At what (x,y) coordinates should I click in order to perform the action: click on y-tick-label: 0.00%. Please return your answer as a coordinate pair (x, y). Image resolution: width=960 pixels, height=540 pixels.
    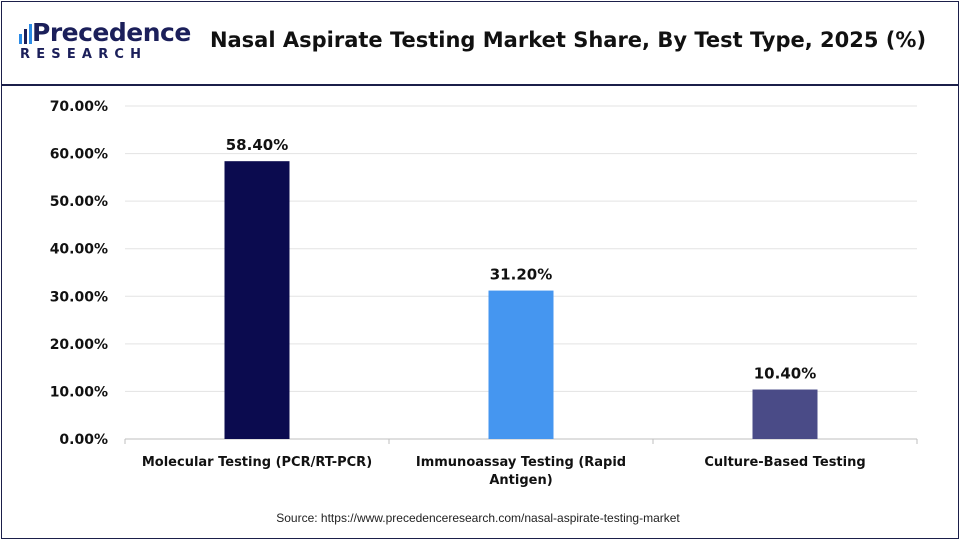
    Looking at the image, I should click on (83, 440).